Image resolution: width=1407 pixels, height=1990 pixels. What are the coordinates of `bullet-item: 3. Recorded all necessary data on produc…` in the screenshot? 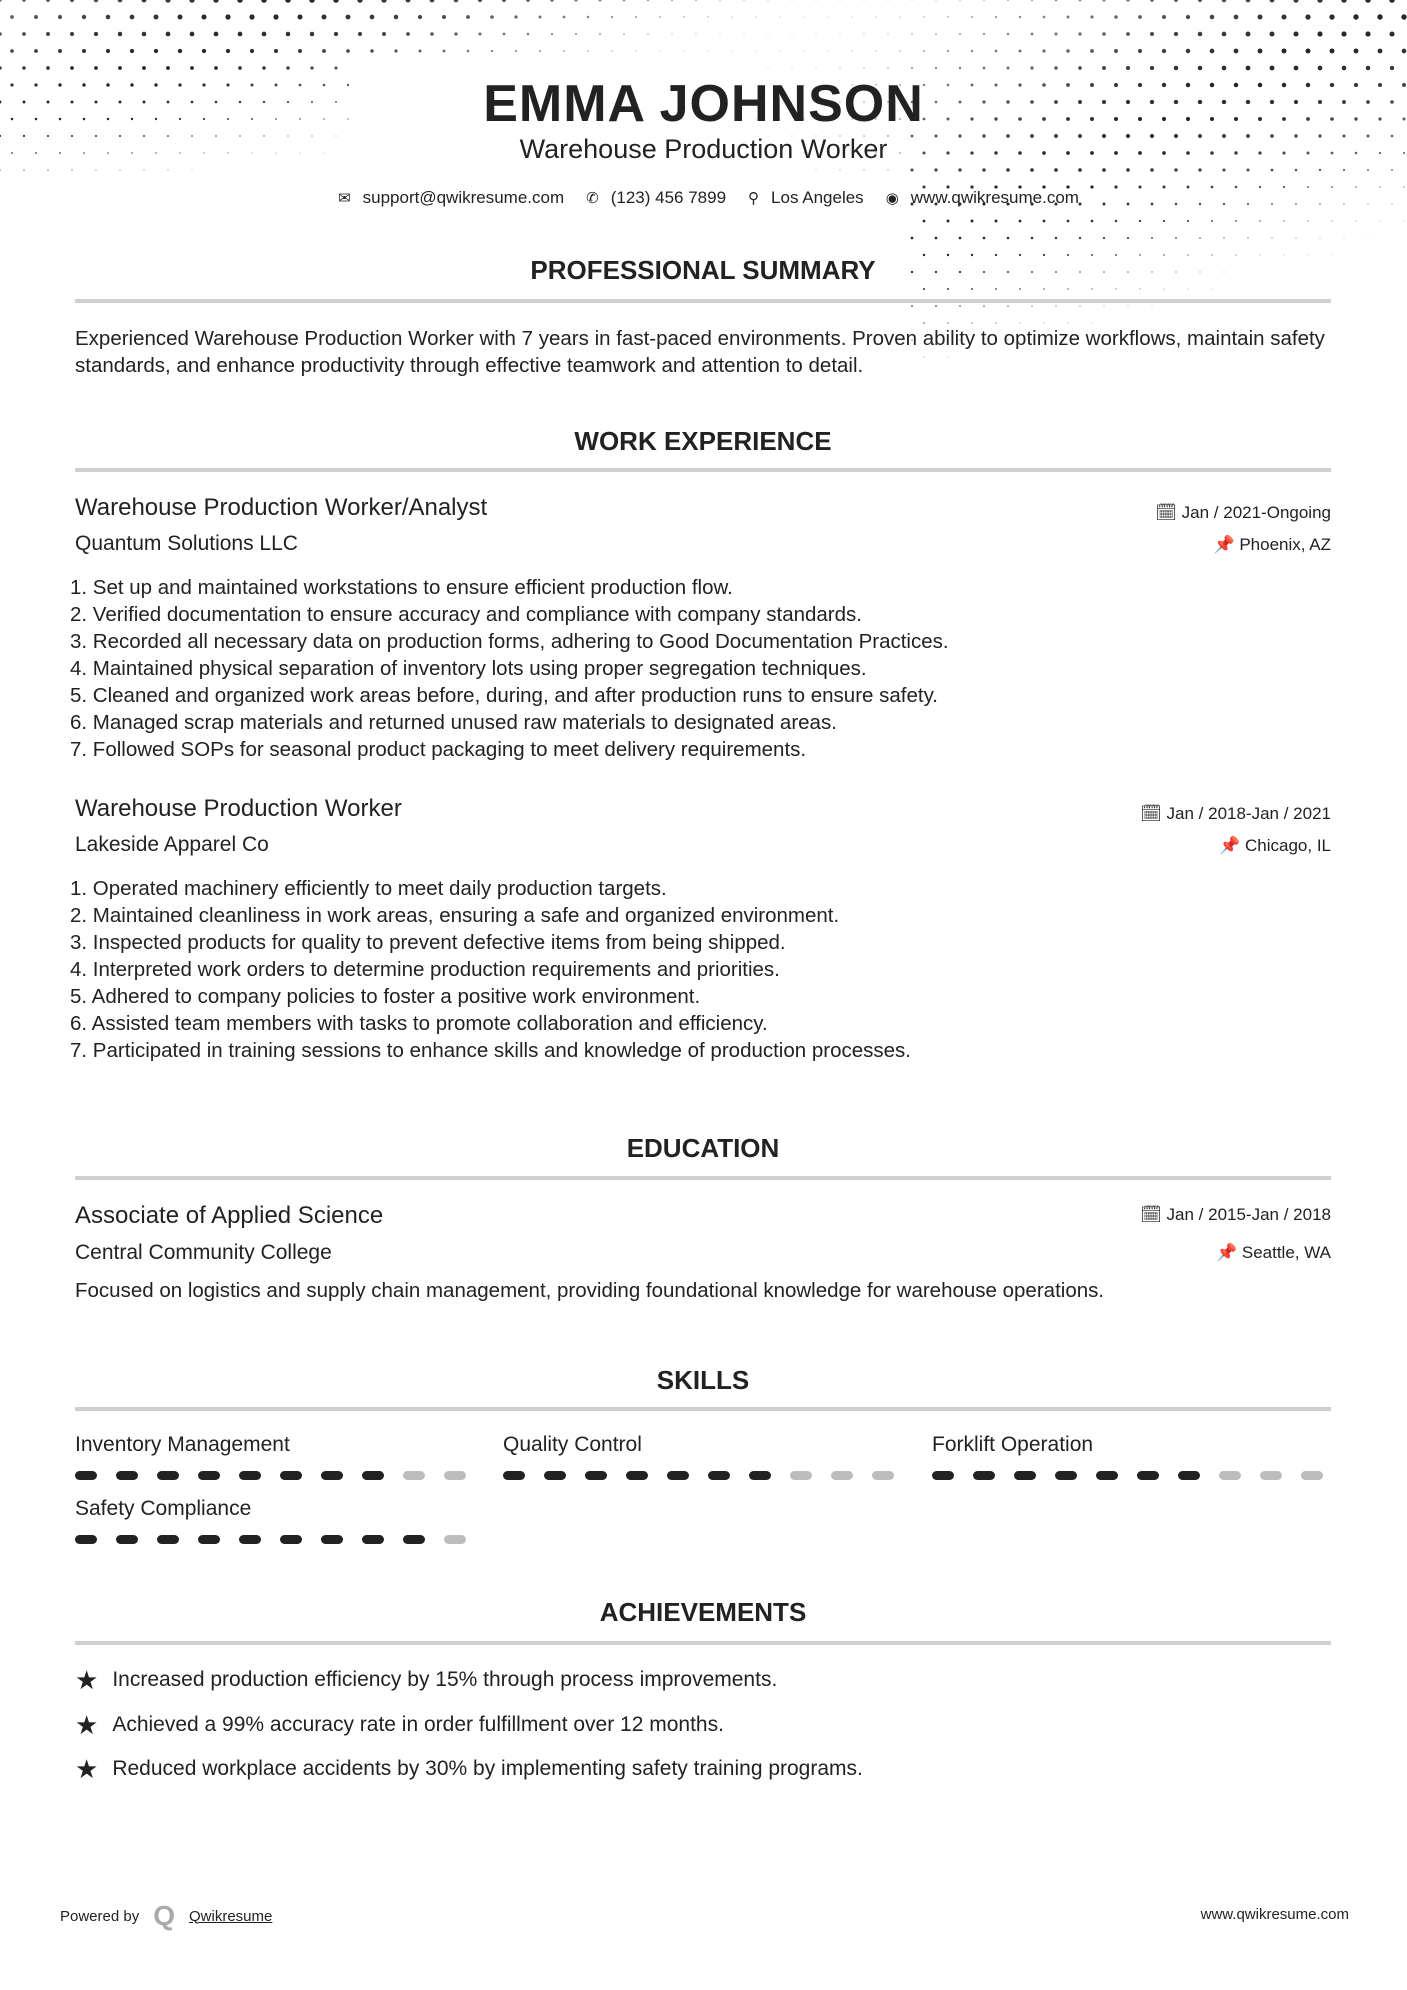 It's located at (509, 641).